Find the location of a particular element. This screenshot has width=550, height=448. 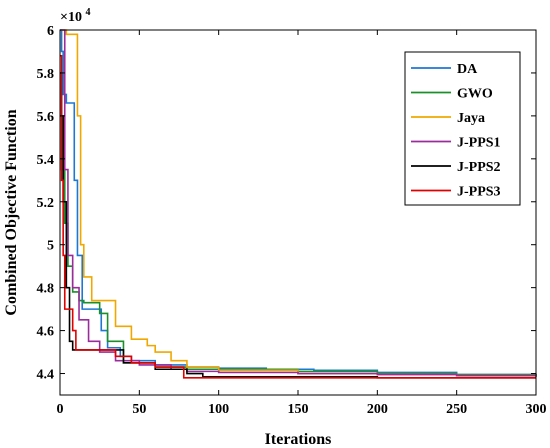

x-tick-label: 100 is located at coordinates (218, 409).